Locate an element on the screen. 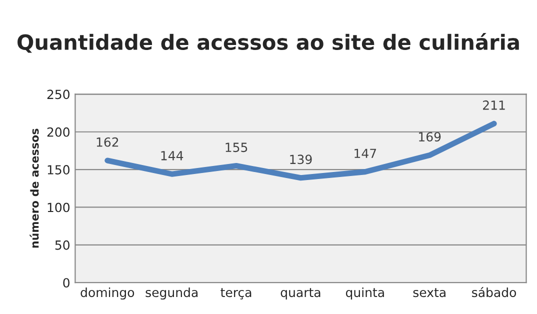 Image resolution: width=537 pixels, height=314 pixels. data-label: 211 is located at coordinates (494, 105).